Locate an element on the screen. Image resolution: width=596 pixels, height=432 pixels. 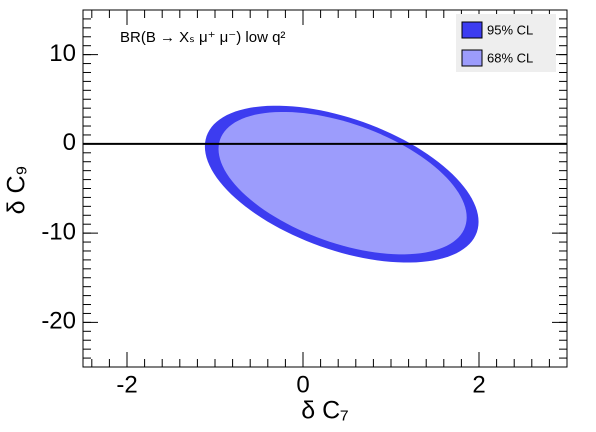
y-tick-label: -20 is located at coordinates (58, 321).